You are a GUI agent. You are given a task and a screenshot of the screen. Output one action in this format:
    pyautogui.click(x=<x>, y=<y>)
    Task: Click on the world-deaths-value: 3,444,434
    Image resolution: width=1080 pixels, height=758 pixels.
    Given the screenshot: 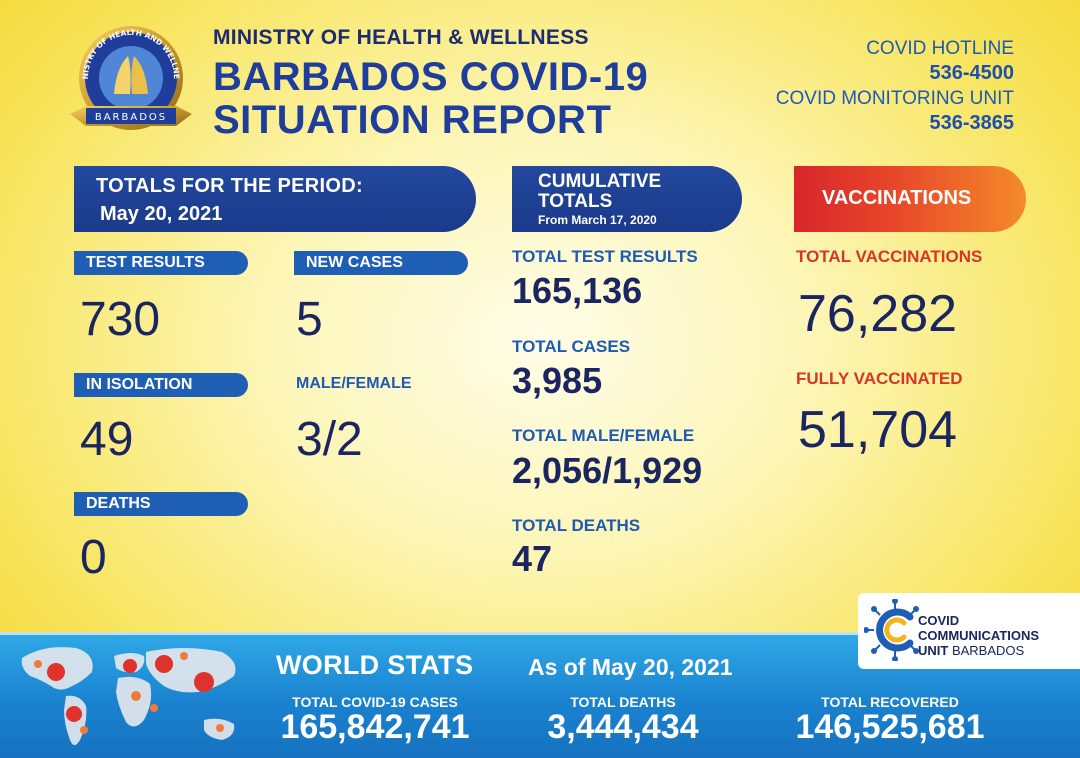 What is the action you would take?
    pyautogui.click(x=623, y=727)
    